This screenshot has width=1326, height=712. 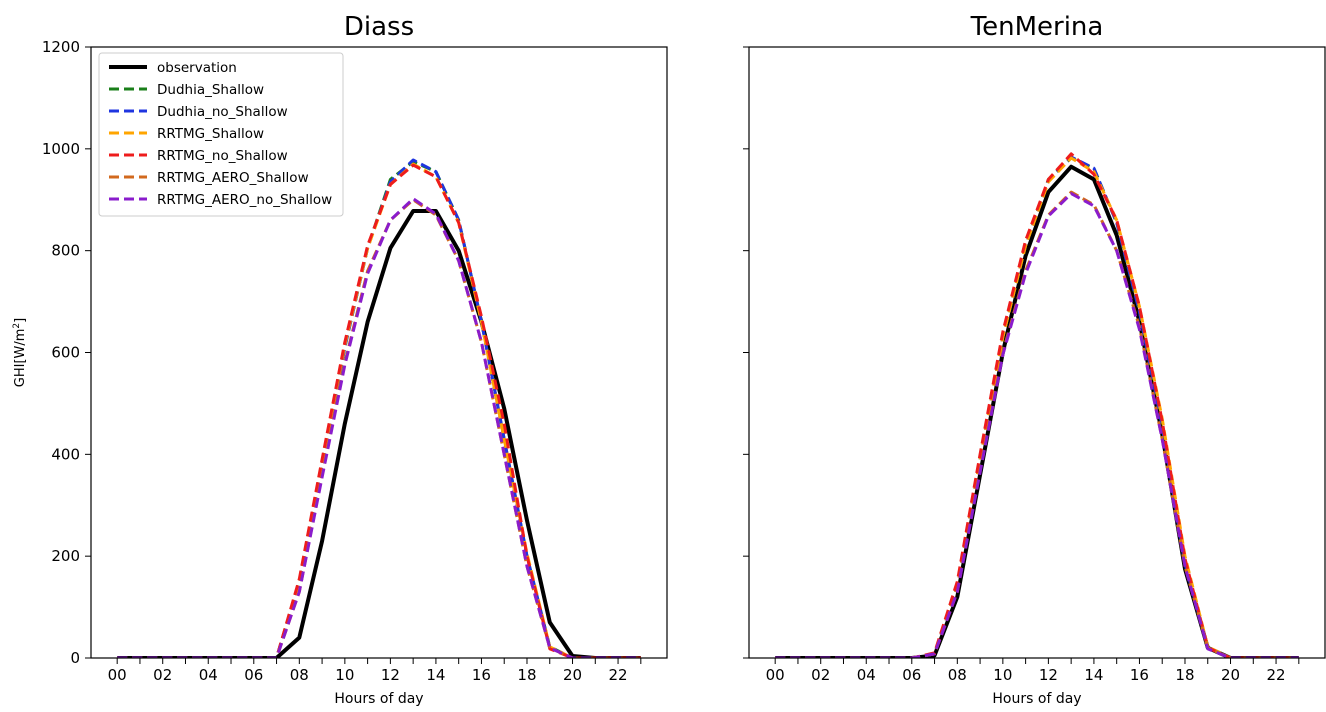 What do you see at coordinates (65, 353) in the screenshot?
I see `y-tick-label: 600` at bounding box center [65, 353].